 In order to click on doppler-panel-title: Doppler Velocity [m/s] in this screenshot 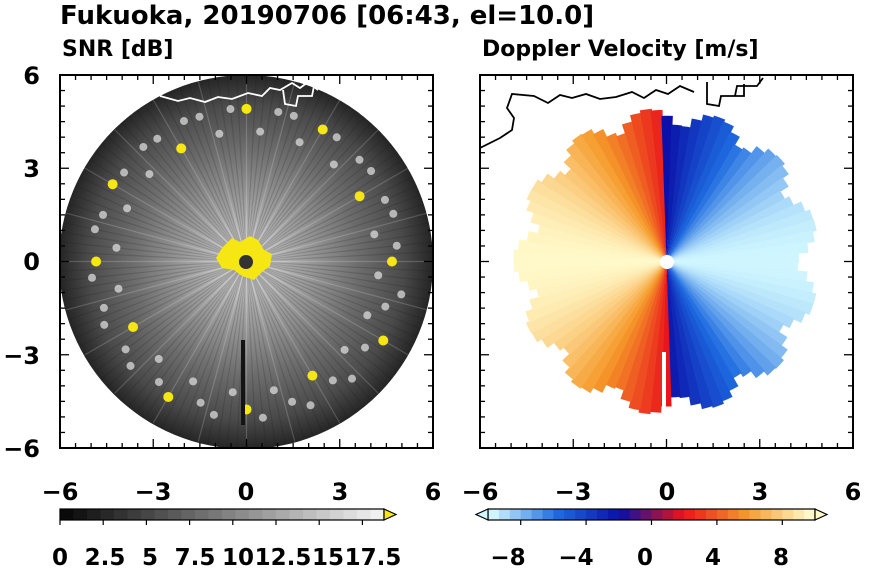, I will do `click(620, 49)`.